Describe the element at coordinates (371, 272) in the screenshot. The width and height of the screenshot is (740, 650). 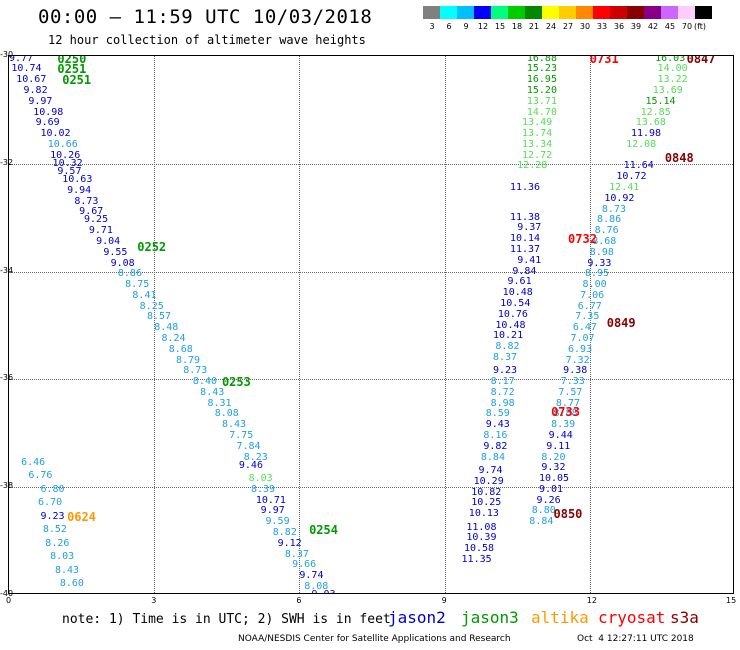
I see `grid-line-horizontal` at that location.